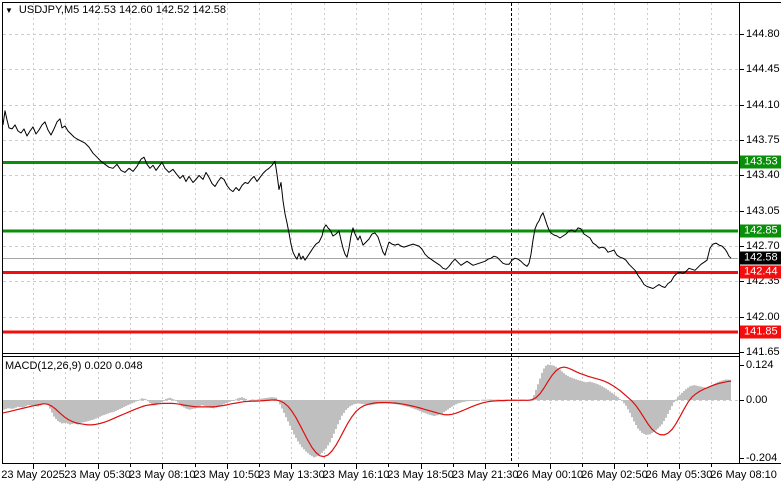 Image resolution: width=781 pixels, height=489 pixels. Describe the element at coordinates (760, 272) in the screenshot. I see `level-price-badge: 142.44` at that location.